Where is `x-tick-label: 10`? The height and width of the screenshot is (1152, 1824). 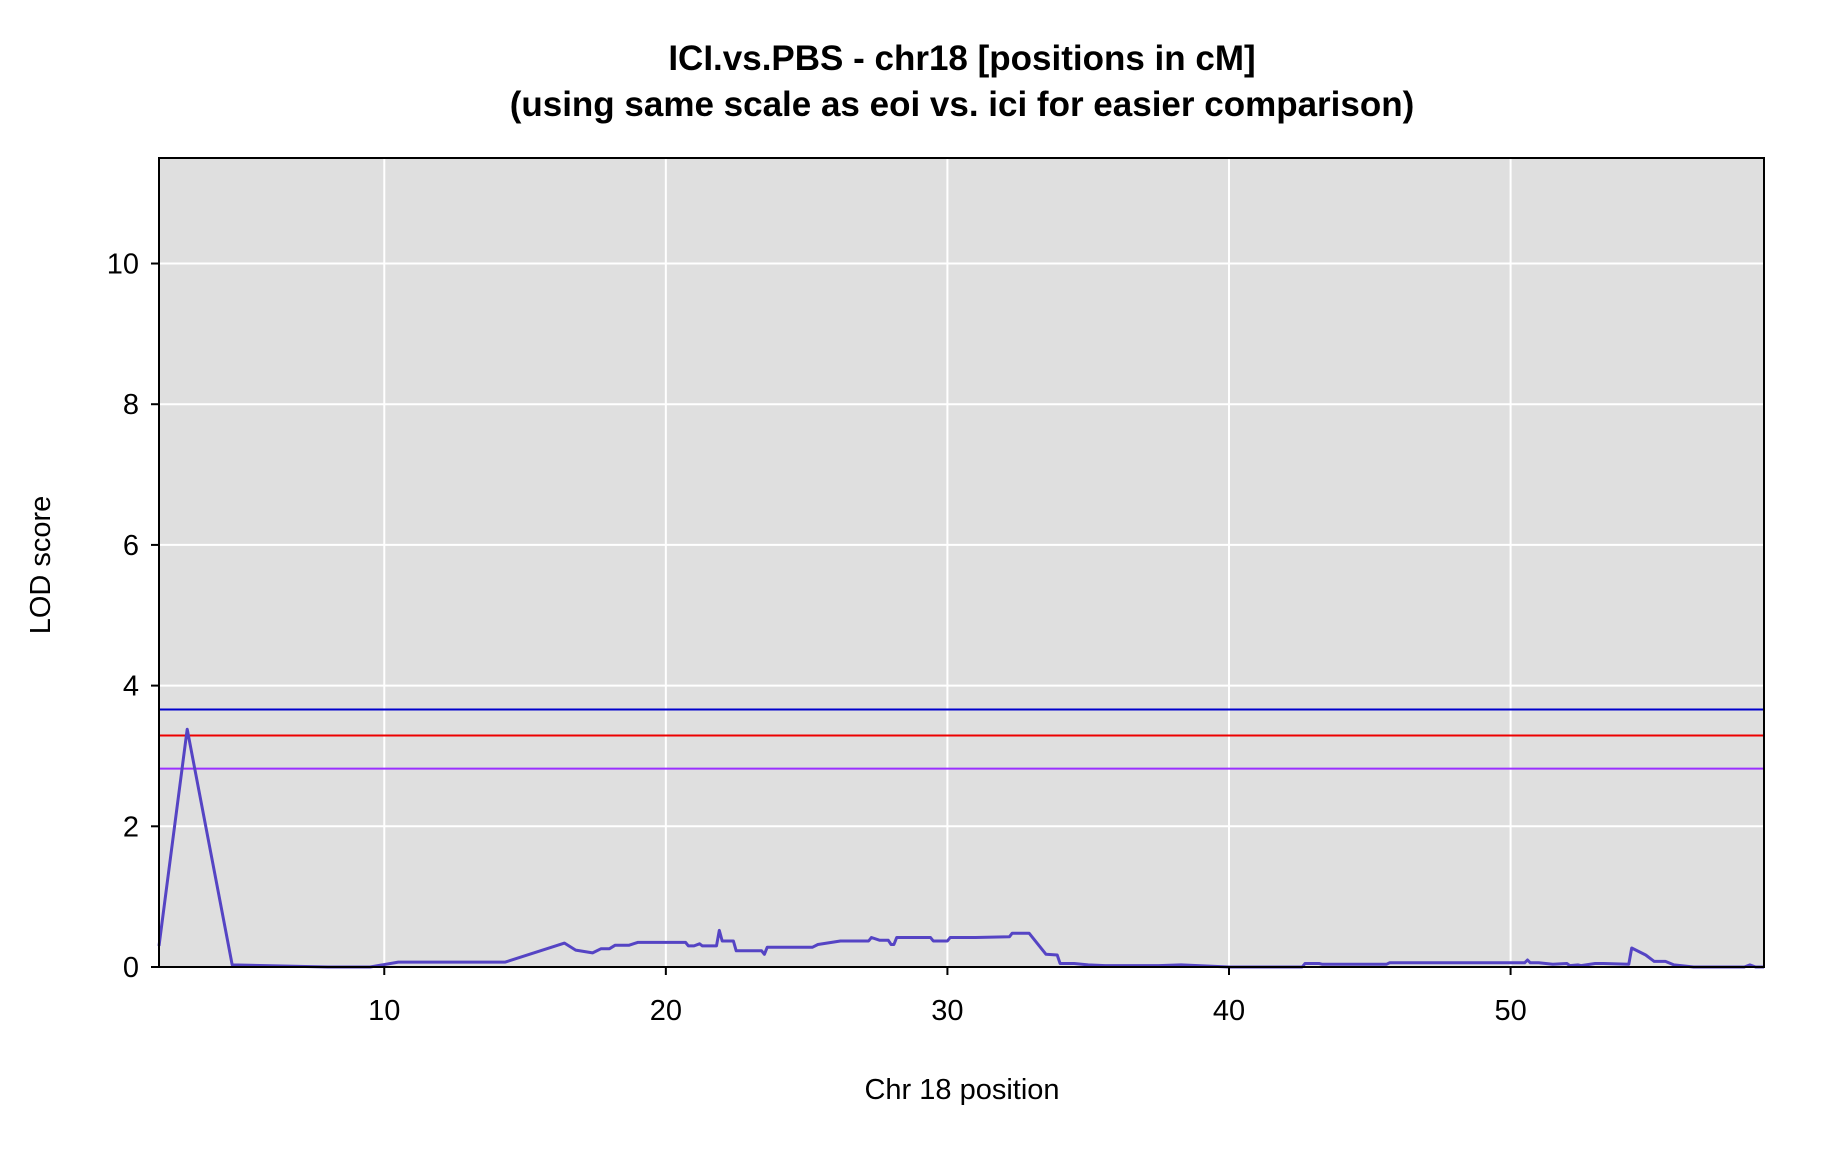 x-tick-label: 10 is located at coordinates (384, 1011).